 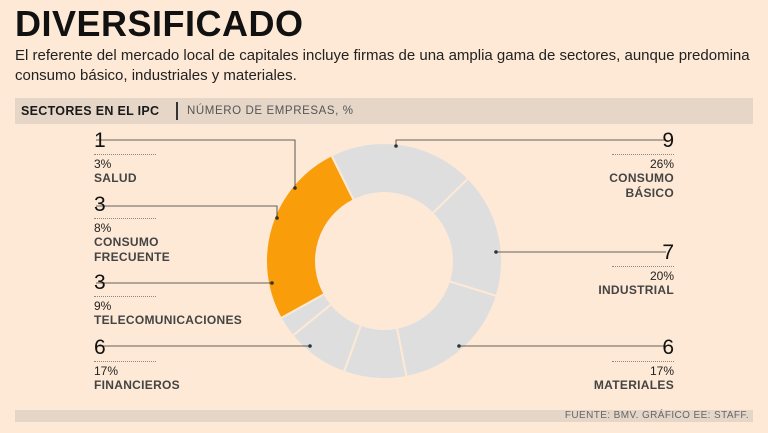 What do you see at coordinates (668, 347) in the screenshot?
I see `count-materiales: 6` at bounding box center [668, 347].